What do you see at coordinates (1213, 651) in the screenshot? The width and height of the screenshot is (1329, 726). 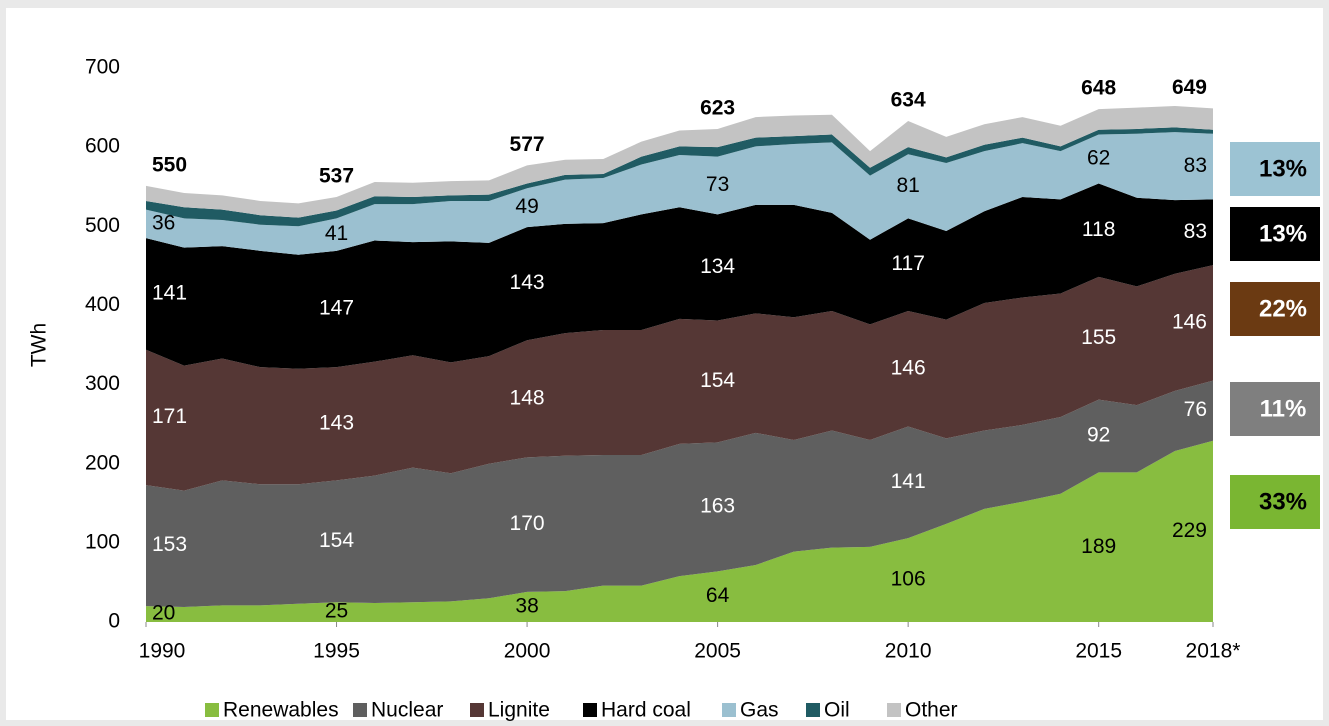 I see `x-tick-label: 2018*` at bounding box center [1213, 651].